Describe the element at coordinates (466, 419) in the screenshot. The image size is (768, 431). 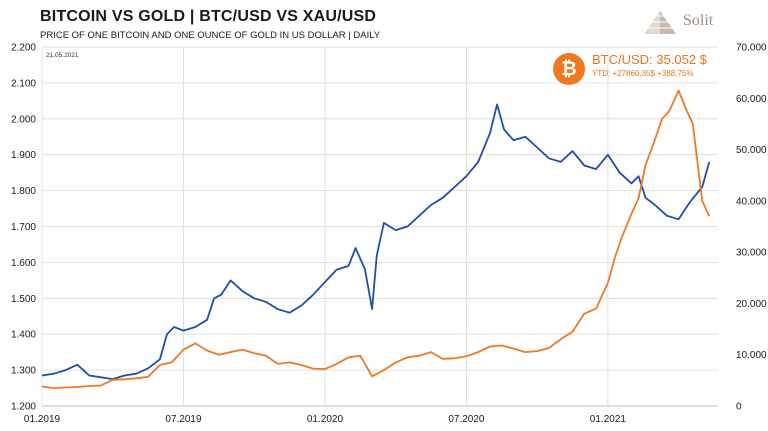
I see `x-tick-label: 07.2020` at that location.